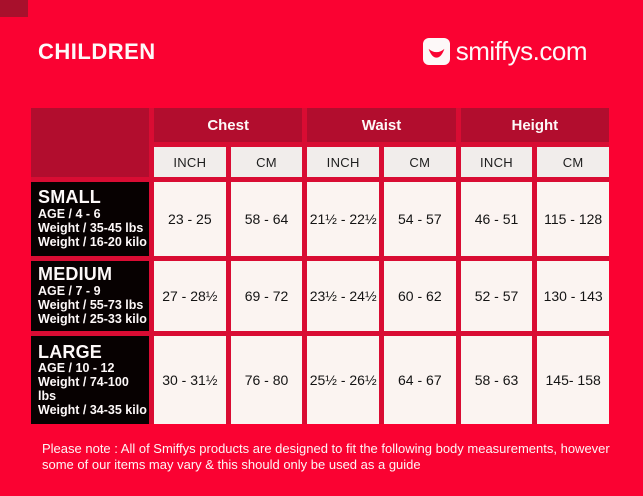 The height and width of the screenshot is (496, 643). What do you see at coordinates (76, 368) in the screenshot?
I see `size-detail-age: AGE / 10 - 12` at bounding box center [76, 368].